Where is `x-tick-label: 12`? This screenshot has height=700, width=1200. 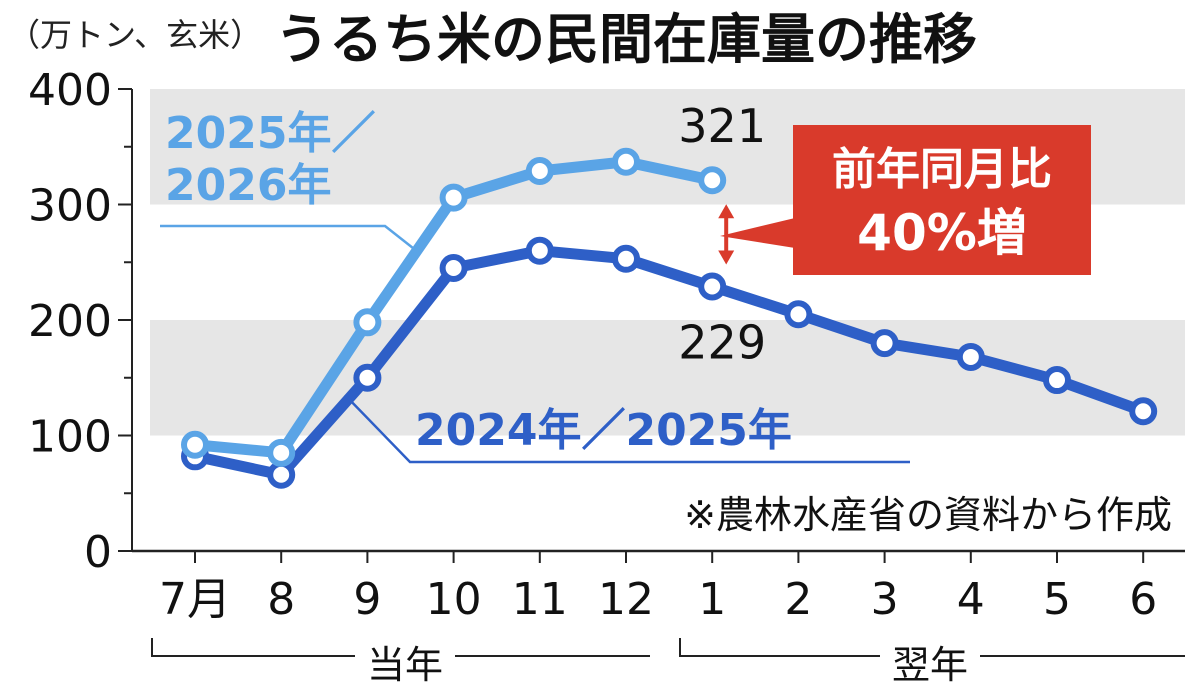 x-tick-label: 12 is located at coordinates (626, 599).